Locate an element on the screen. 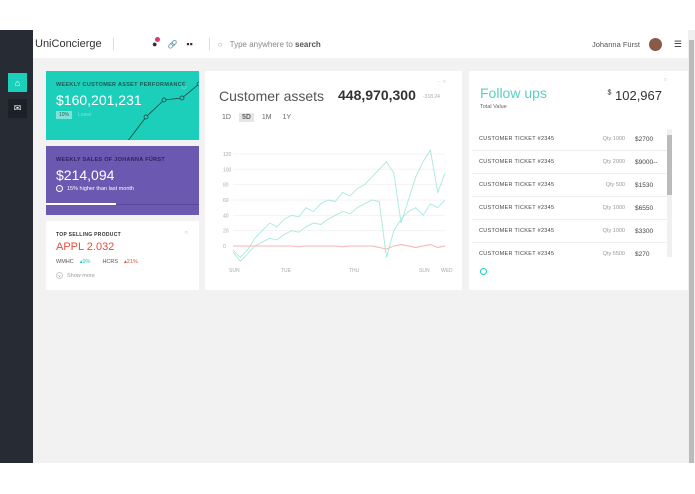  ticket-amount: $270 is located at coordinates (642, 253).